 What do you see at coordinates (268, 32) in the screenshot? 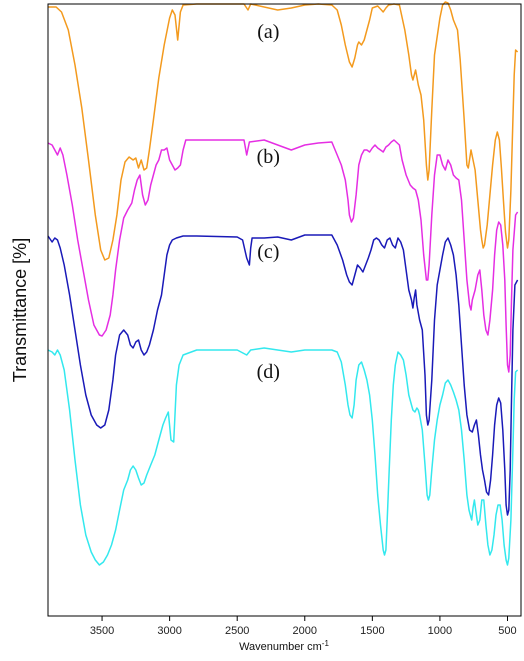
I see `curve-label-a: (a)` at bounding box center [268, 32].